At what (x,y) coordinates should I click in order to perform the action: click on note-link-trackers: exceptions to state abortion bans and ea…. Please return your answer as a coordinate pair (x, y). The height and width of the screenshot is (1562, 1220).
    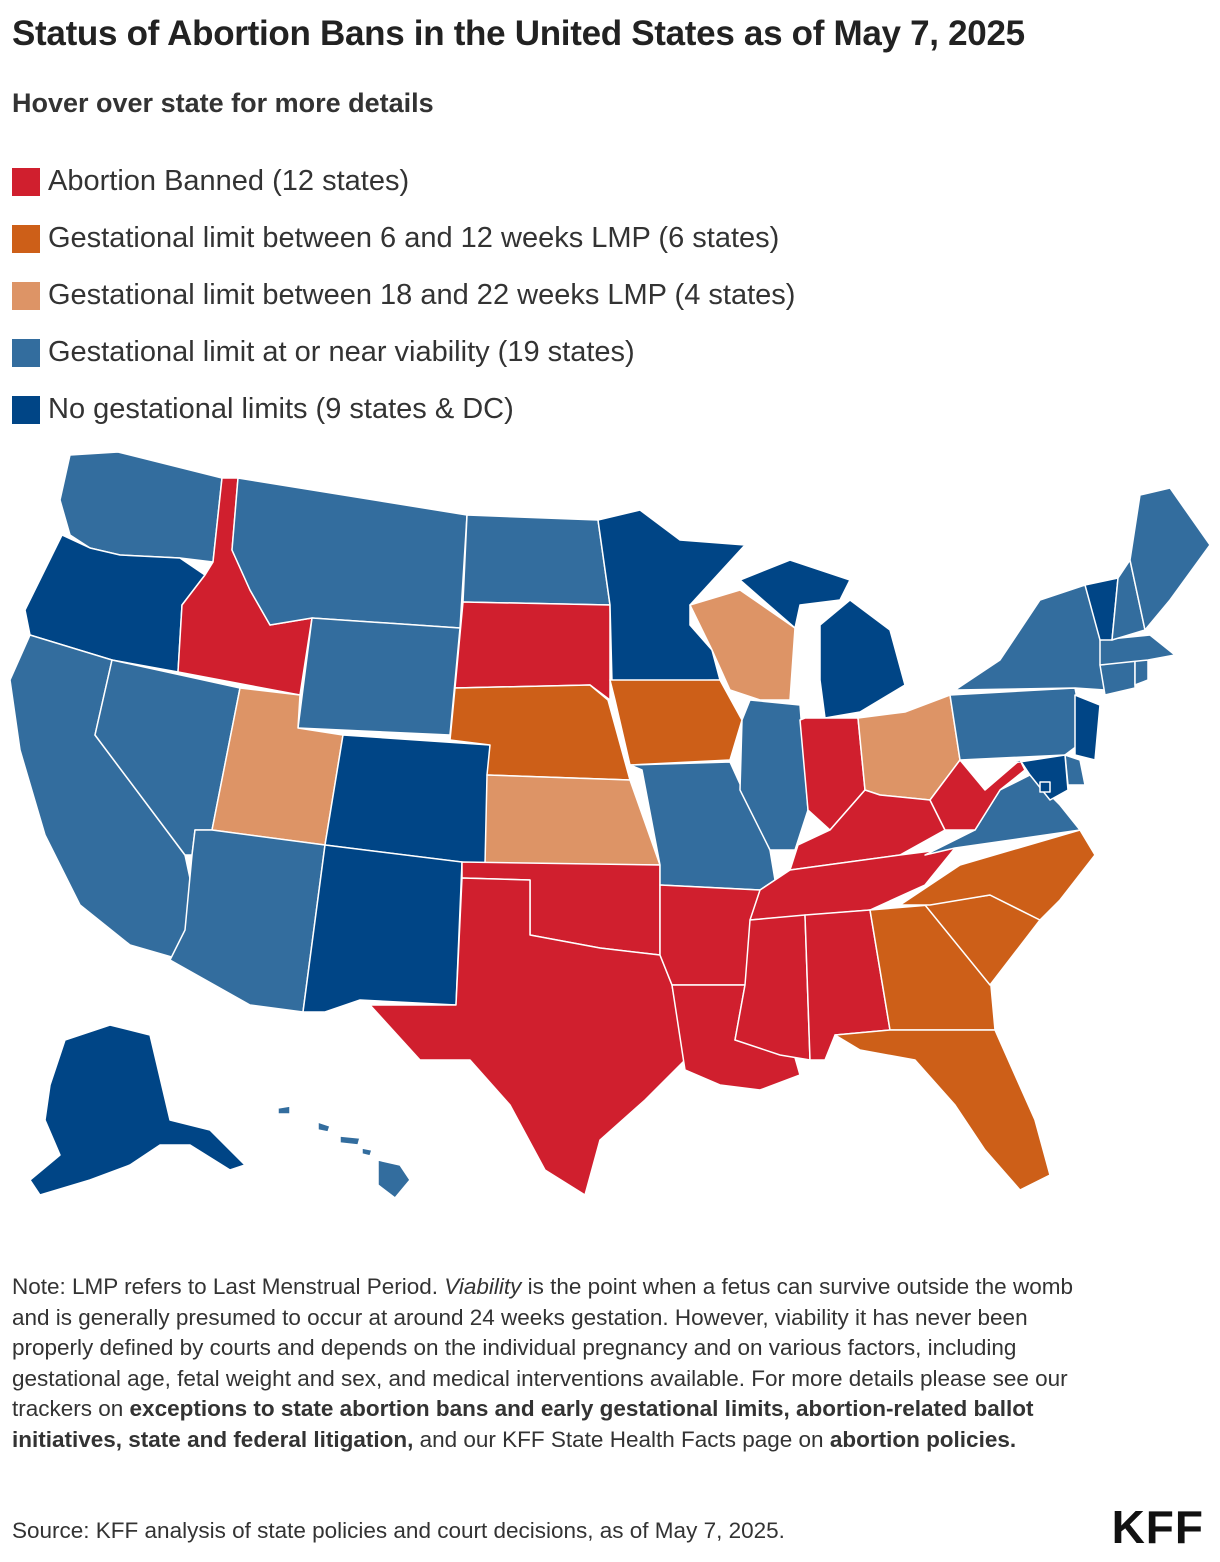
    Looking at the image, I should click on (523, 1424).